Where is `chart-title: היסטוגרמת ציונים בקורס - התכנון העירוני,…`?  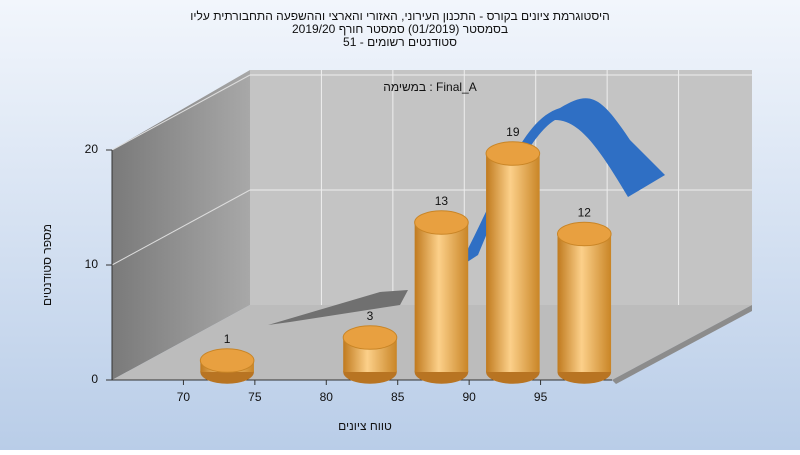 chart-title: היסטוגרמת ציונים בקורס - התכנון העירוני,… is located at coordinates (399, 16).